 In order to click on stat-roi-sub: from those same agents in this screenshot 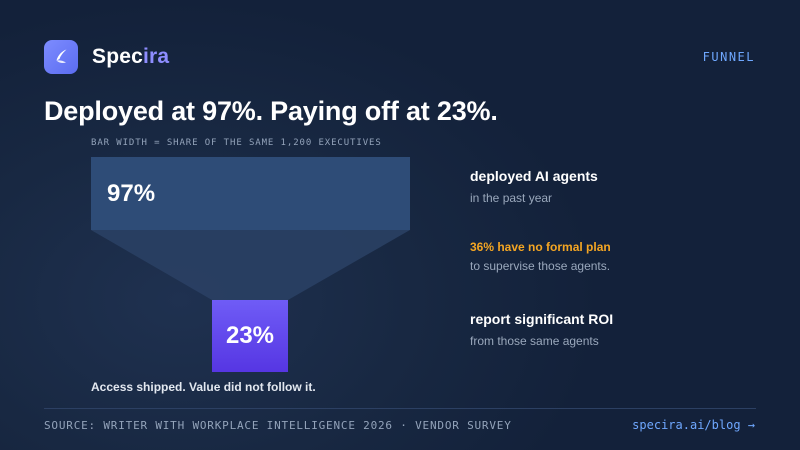, I will do `click(534, 341)`.